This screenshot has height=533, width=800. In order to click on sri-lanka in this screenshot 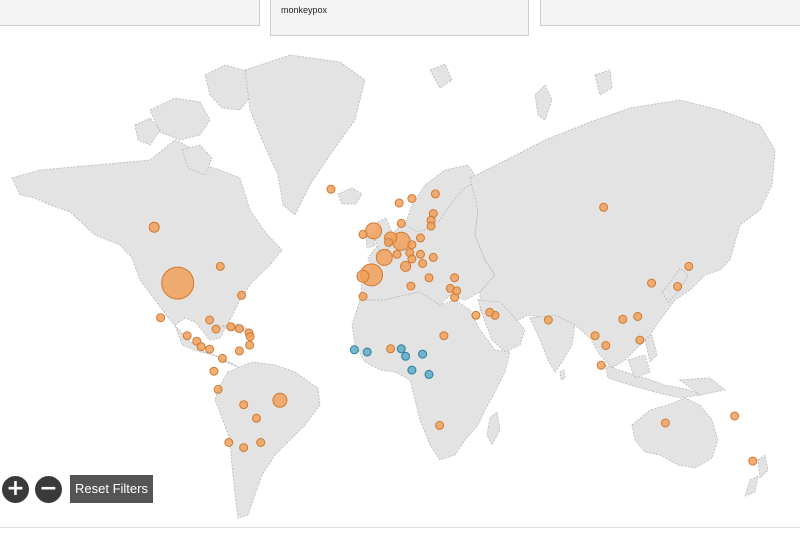, I will do `click(562, 375)`.